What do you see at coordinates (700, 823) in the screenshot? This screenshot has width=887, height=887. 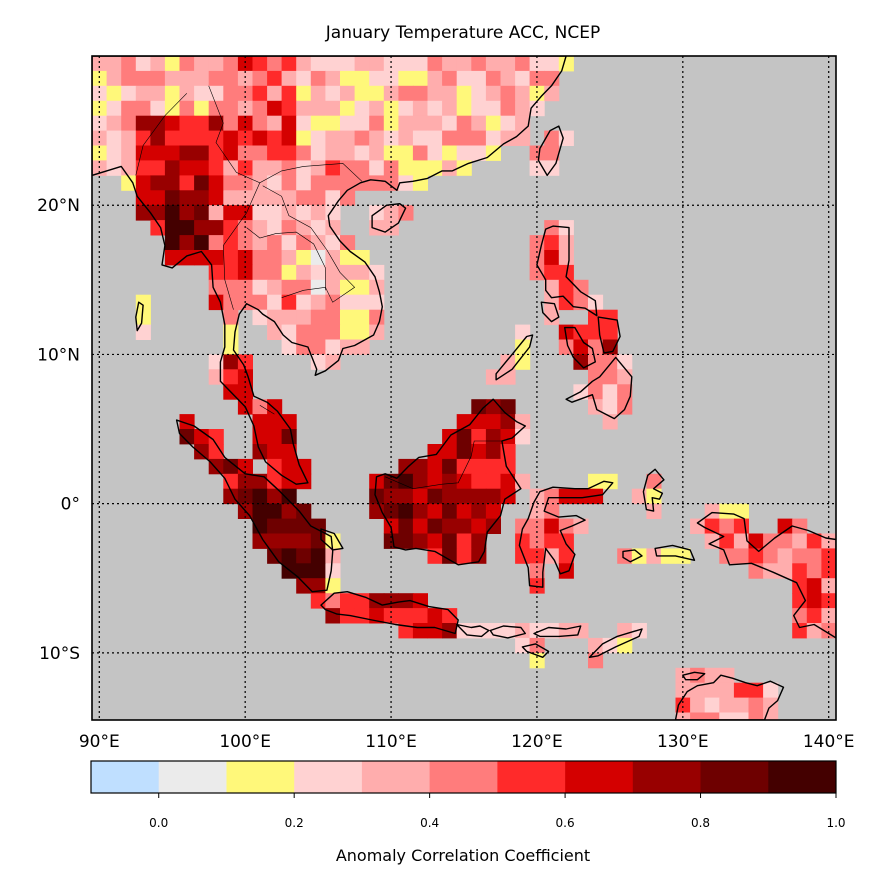 I see `colorbar-tick-label: 0.8` at bounding box center [700, 823].